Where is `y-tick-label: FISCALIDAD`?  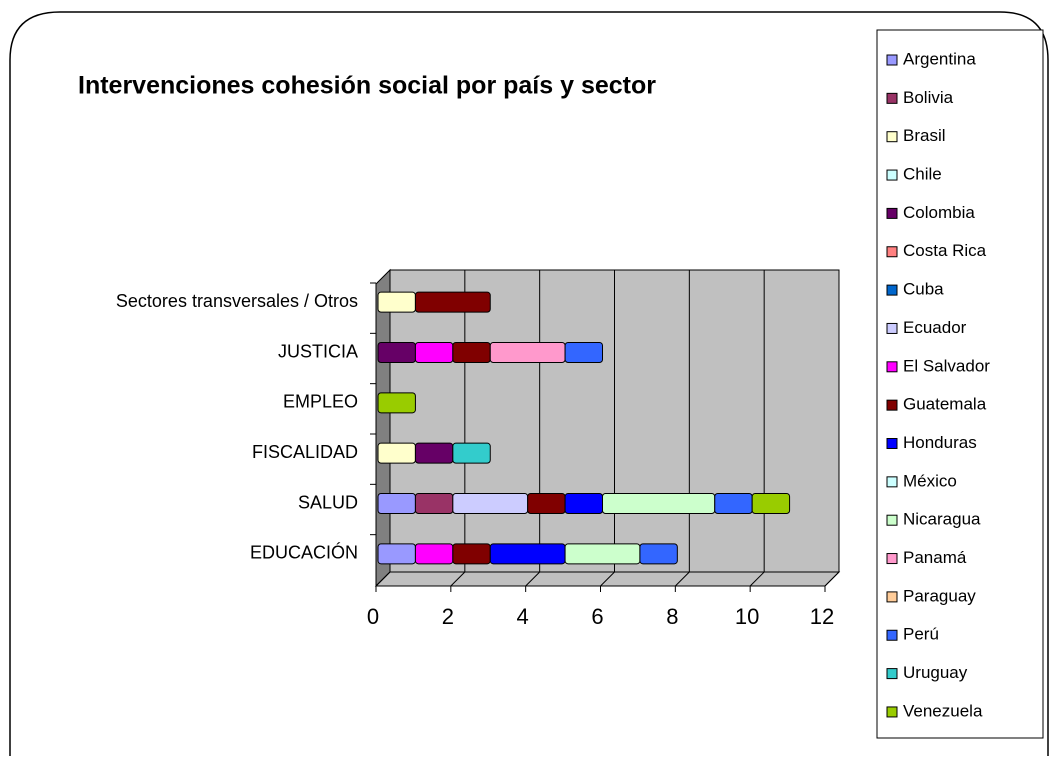 y-tick-label: FISCALIDAD is located at coordinates (305, 452).